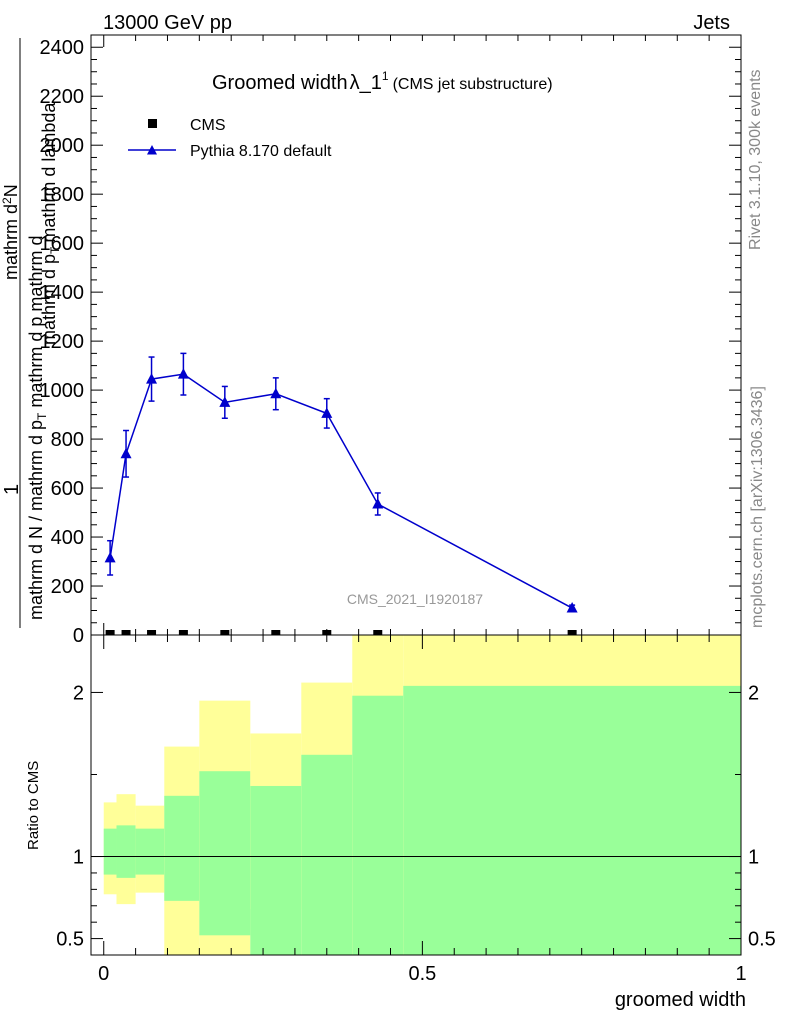 The image size is (786, 1024). What do you see at coordinates (33, 805) in the screenshot?
I see `ratio-y-label: Ratio to CMS` at bounding box center [33, 805].